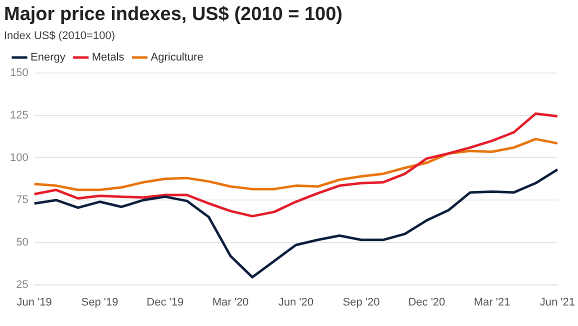 The image size is (578, 326). What do you see at coordinates (230, 302) in the screenshot?
I see `x-tick-label: Mar '20` at bounding box center [230, 302].